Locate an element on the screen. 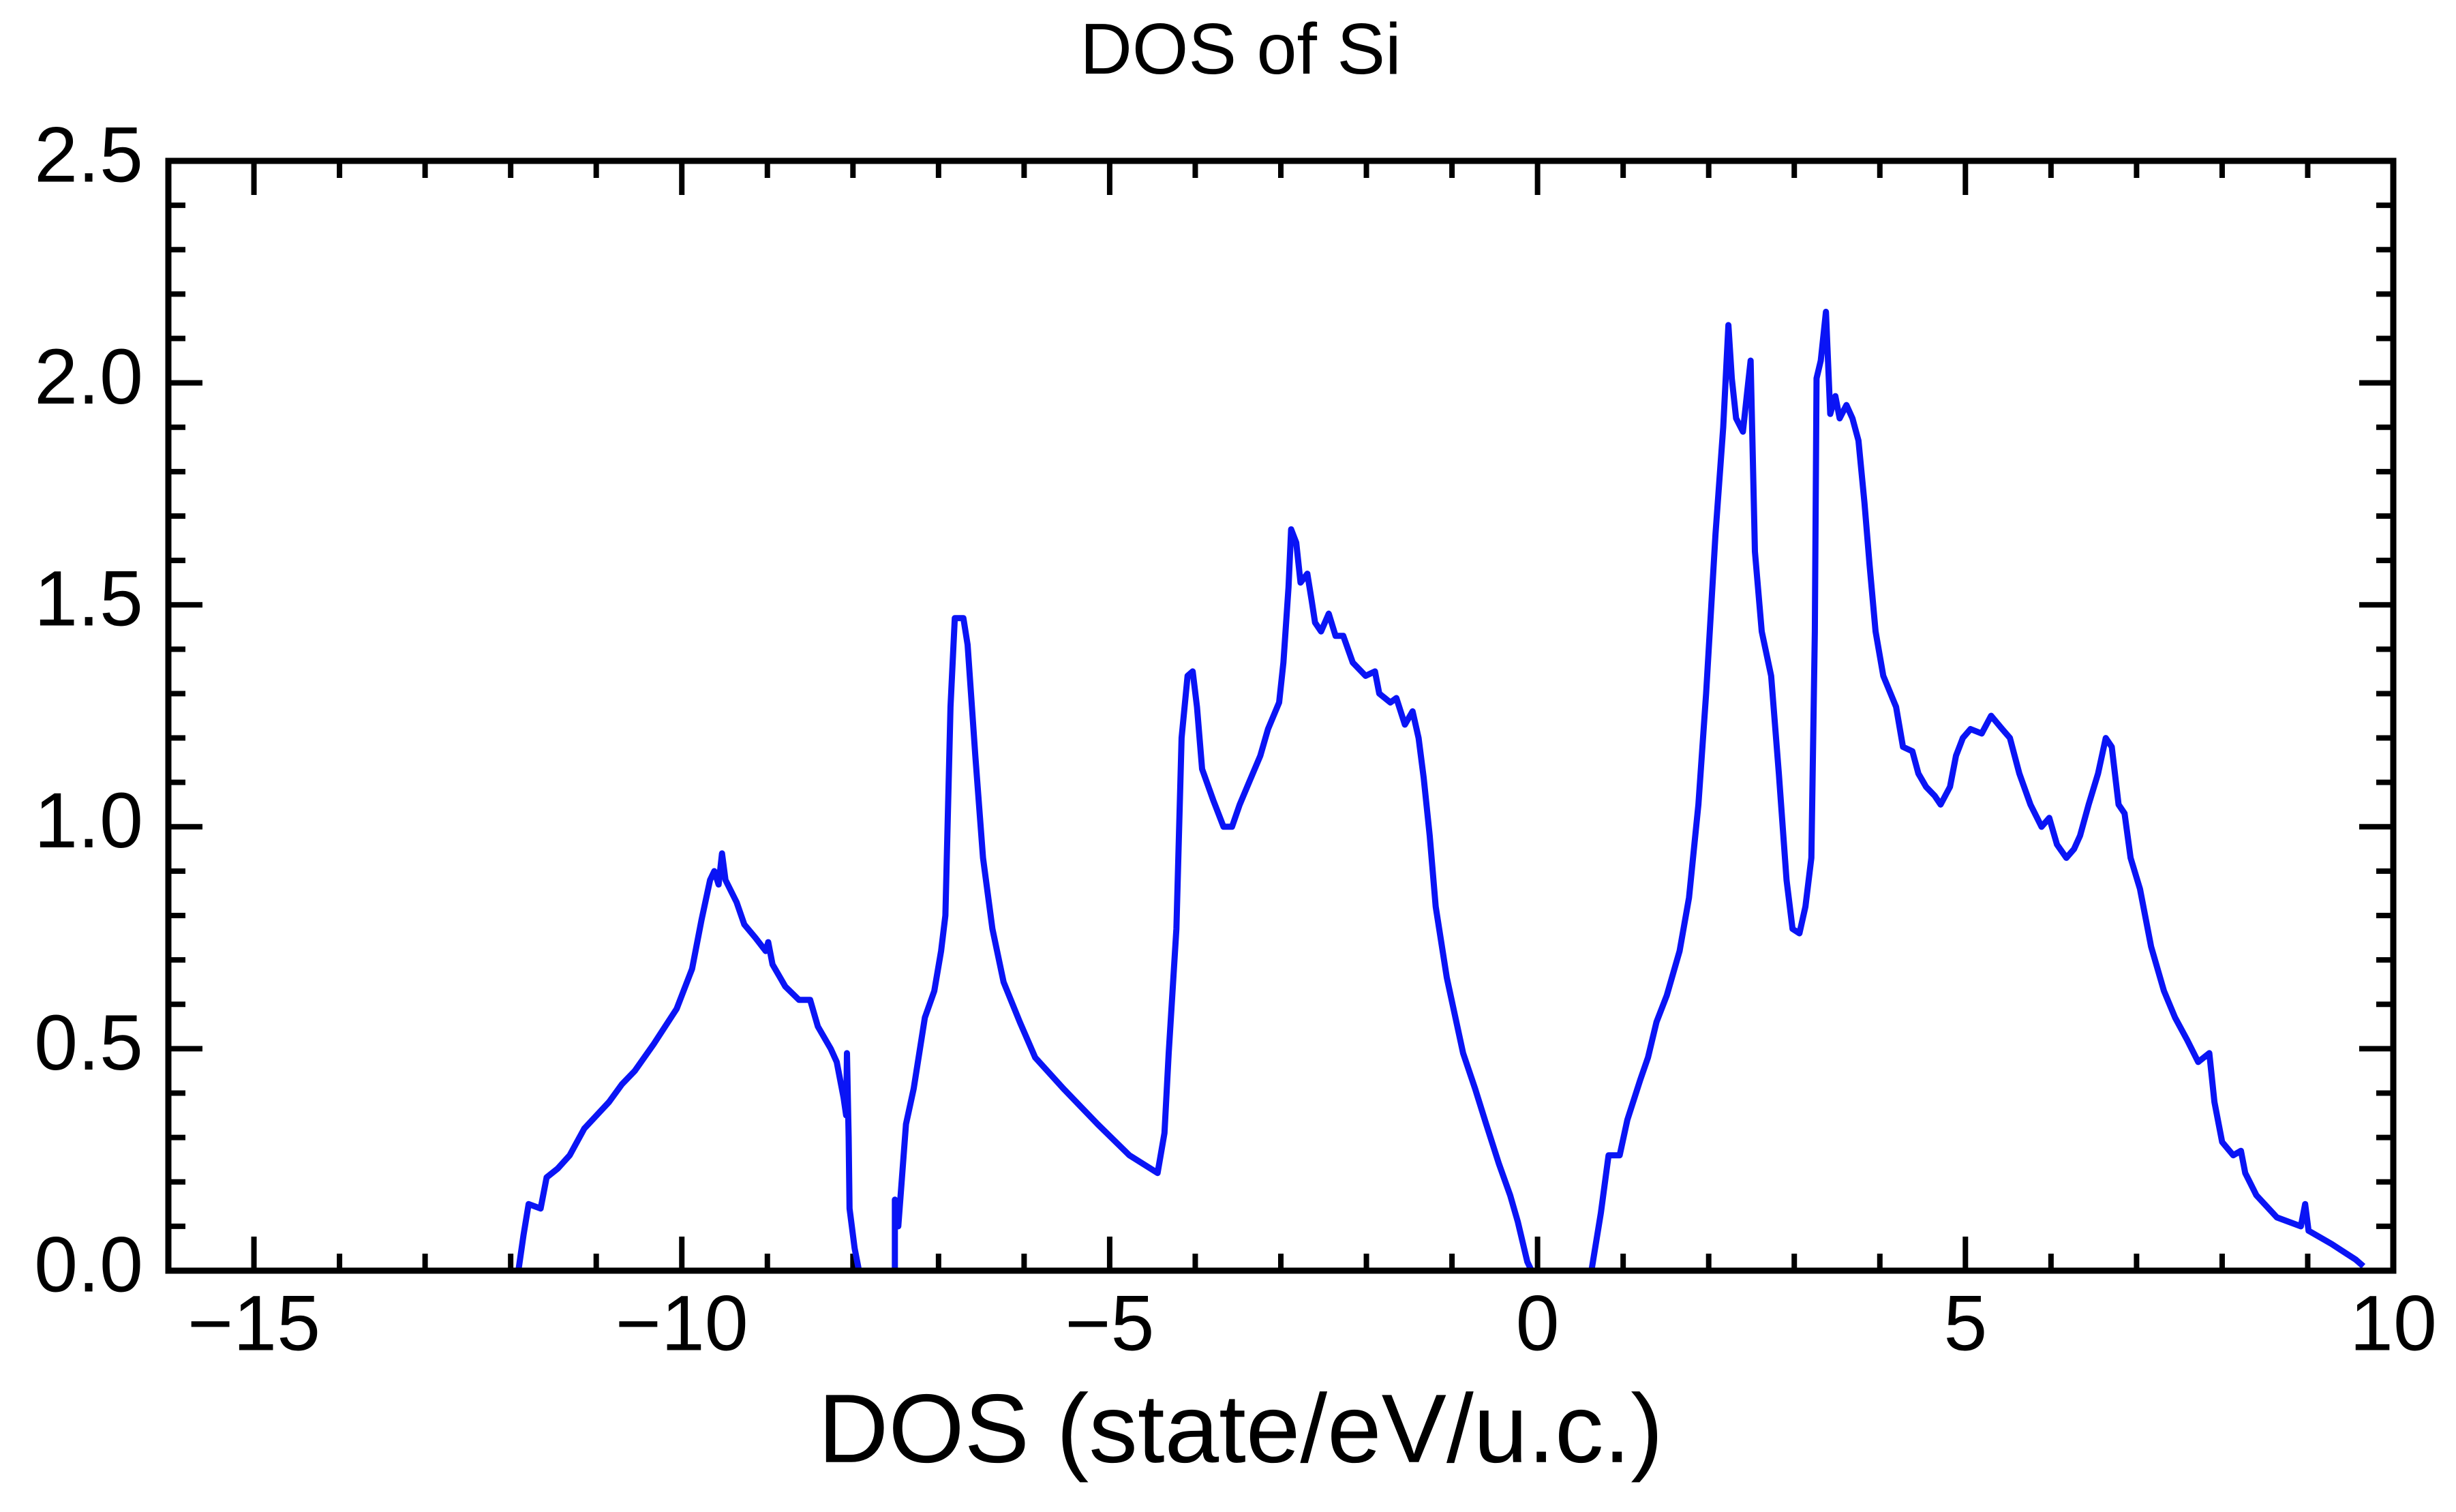  x-tick-label: 10 is located at coordinates (2393, 1323).